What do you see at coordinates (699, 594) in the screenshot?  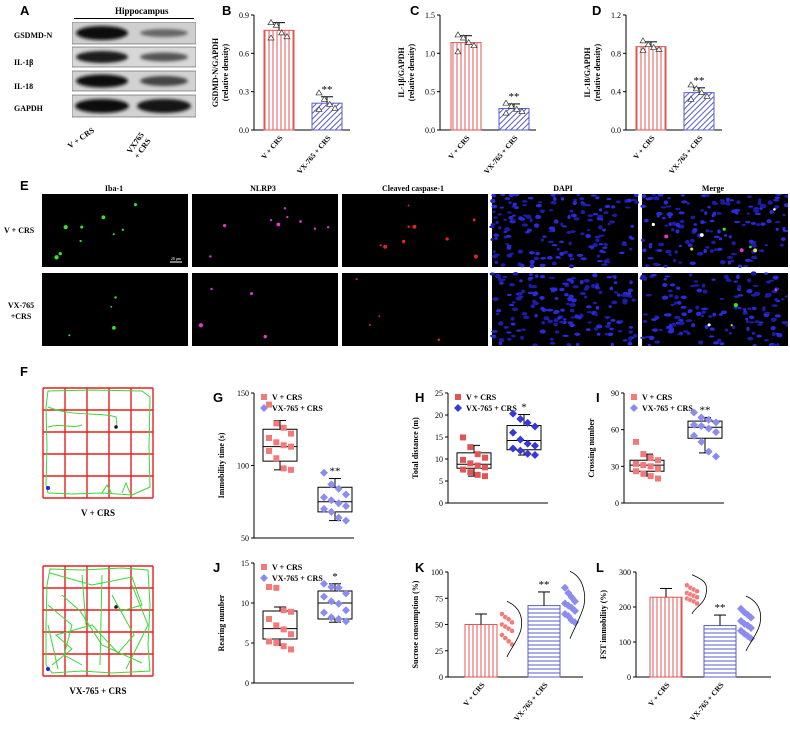 I see `density-curve` at bounding box center [699, 594].